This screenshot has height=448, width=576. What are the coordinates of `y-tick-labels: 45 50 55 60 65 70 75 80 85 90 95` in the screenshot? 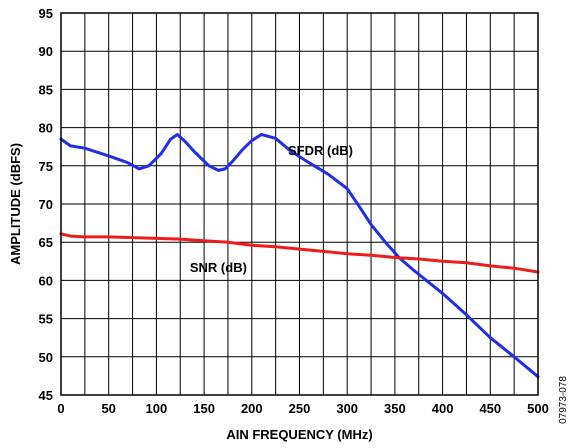 It's located at (46, 204).